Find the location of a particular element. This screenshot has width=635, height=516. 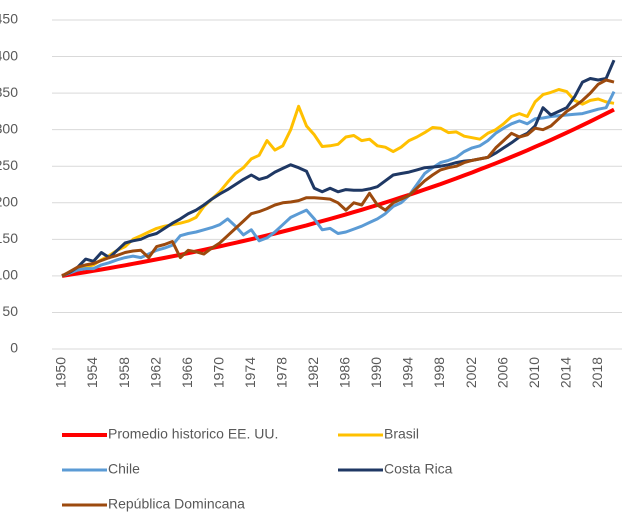

x-tick-label: 2010 is located at coordinates (534, 372).